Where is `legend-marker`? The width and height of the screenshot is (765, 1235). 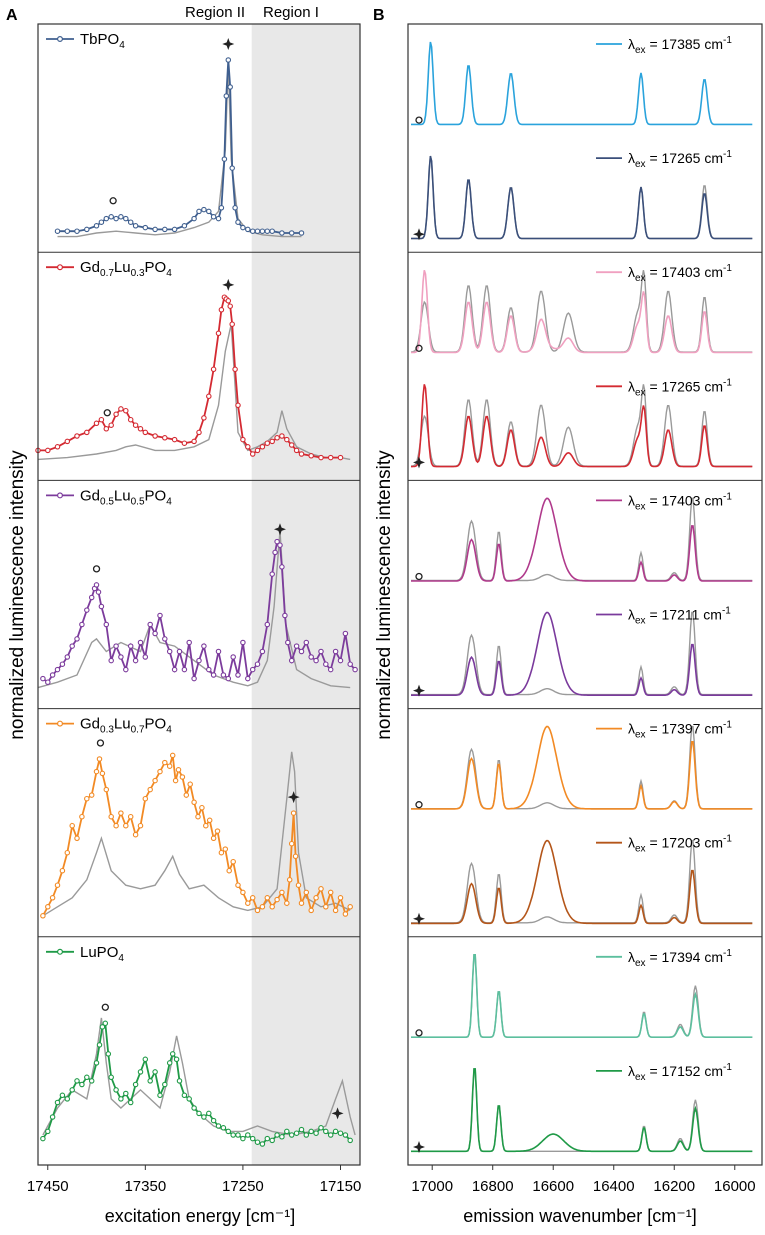
legend-marker is located at coordinates (59, 267).